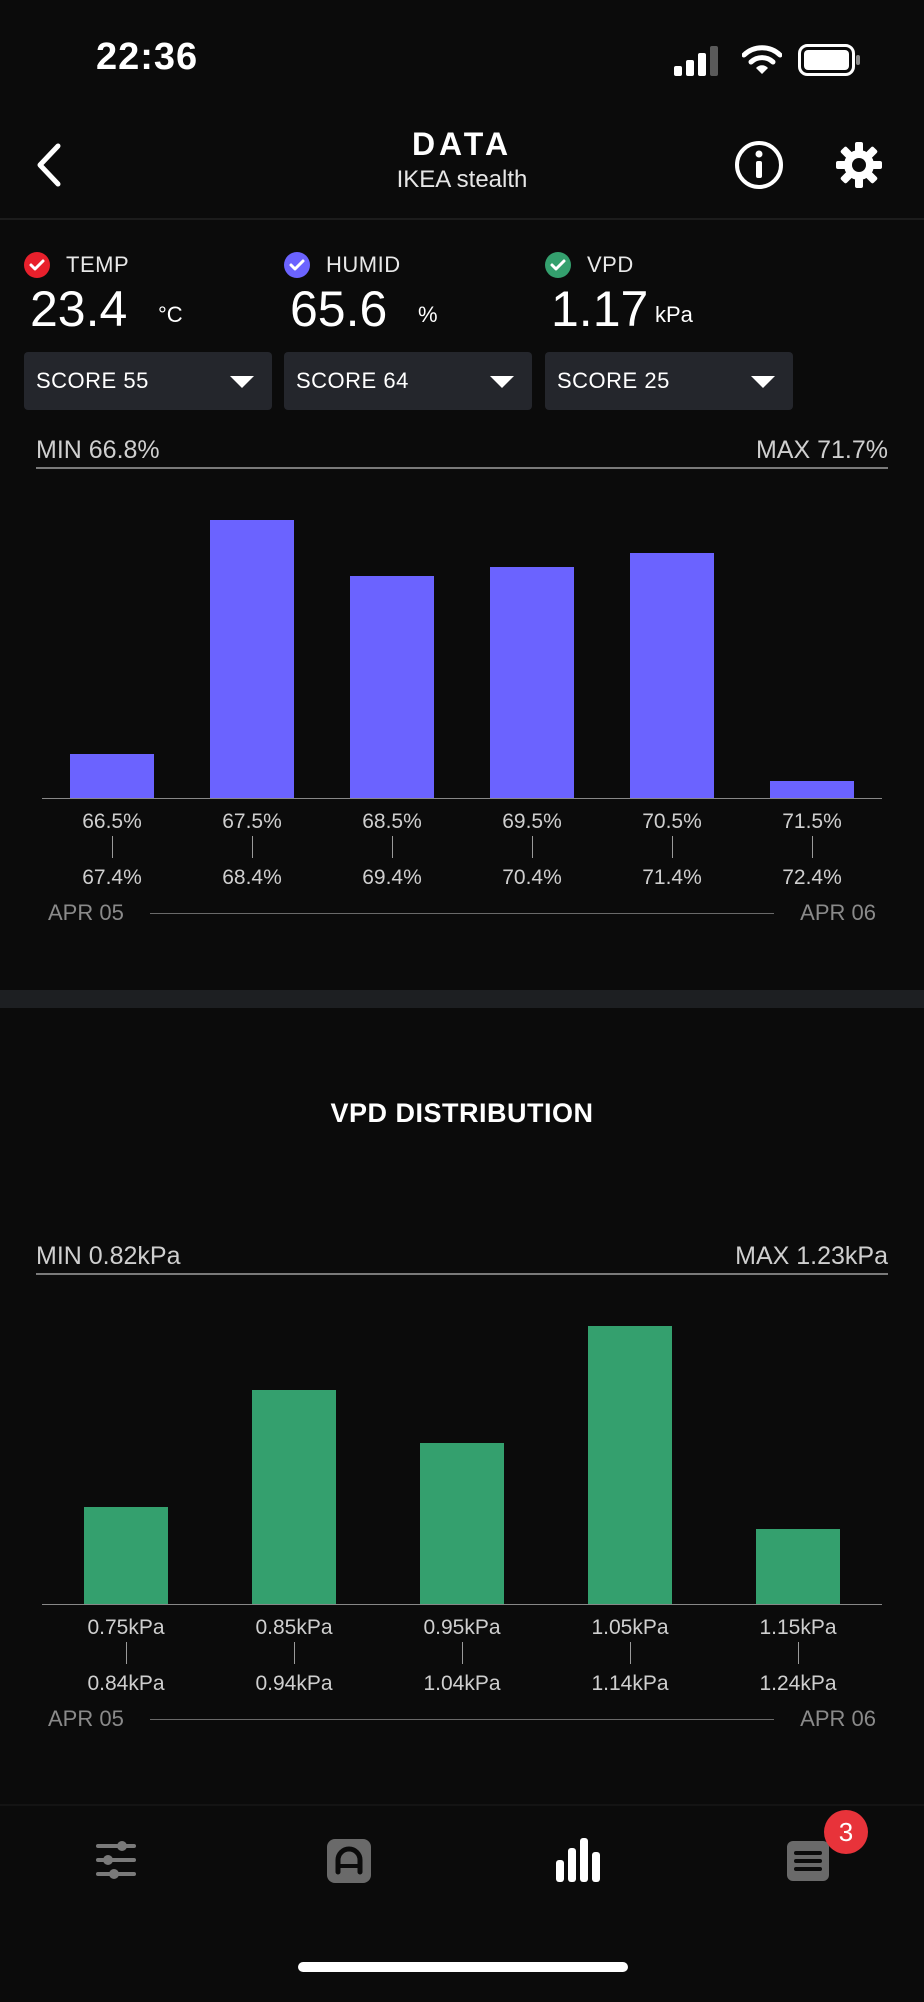 The image size is (924, 2002). What do you see at coordinates (532, 821) in the screenshot?
I see `bin-start-label: 69.5%` at bounding box center [532, 821].